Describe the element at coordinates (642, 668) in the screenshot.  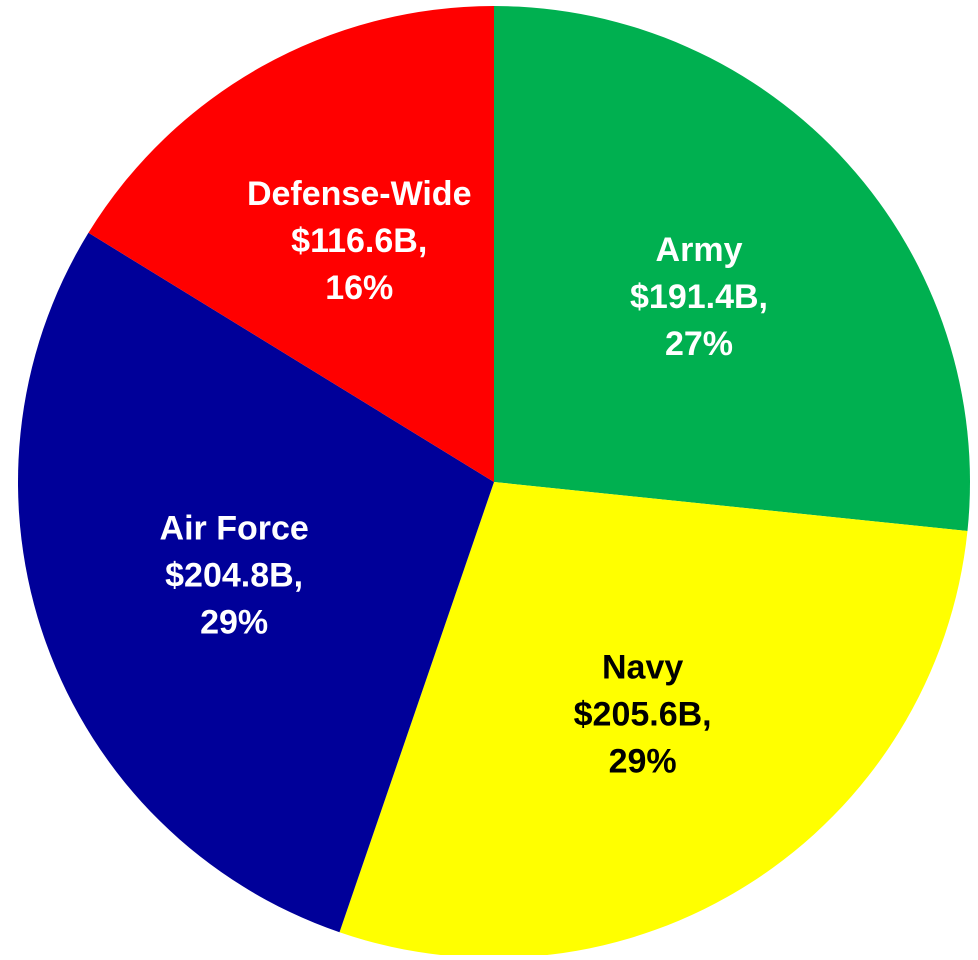
I see `slice-category-label: Navy` at that location.